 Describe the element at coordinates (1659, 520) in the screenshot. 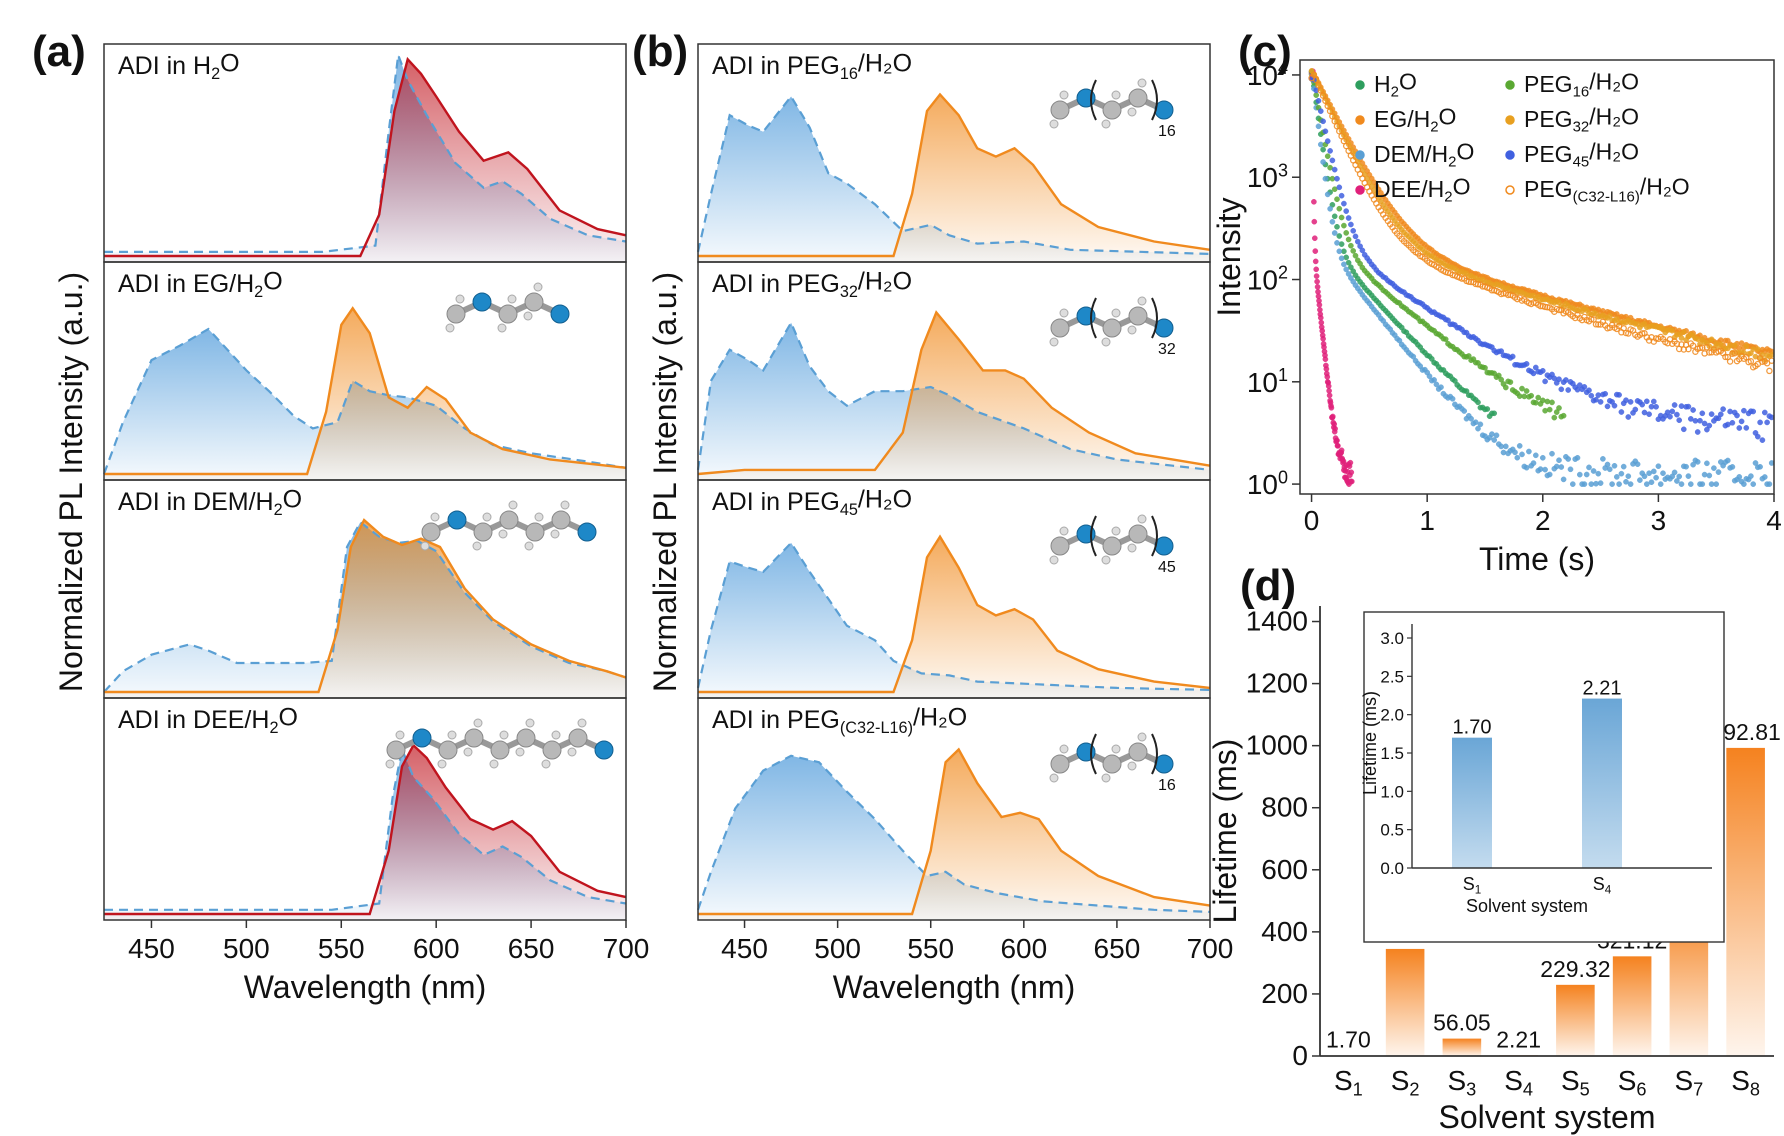

I see `x-tick-label: 3` at that location.